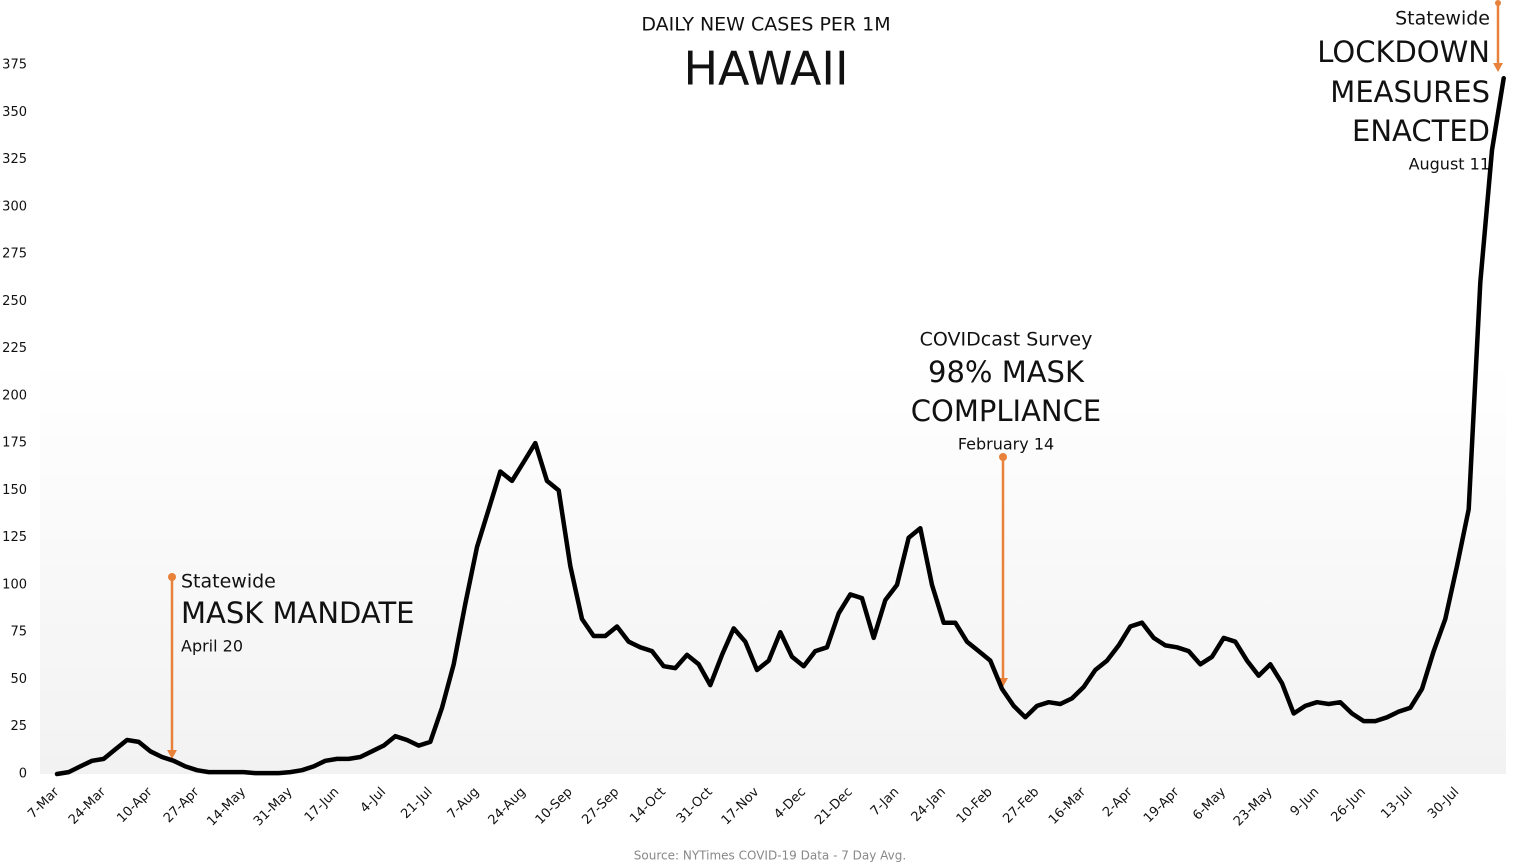 The height and width of the screenshot is (867, 1536). Describe the element at coordinates (212, 646) in the screenshot. I see `annotation-date: April 20` at that location.